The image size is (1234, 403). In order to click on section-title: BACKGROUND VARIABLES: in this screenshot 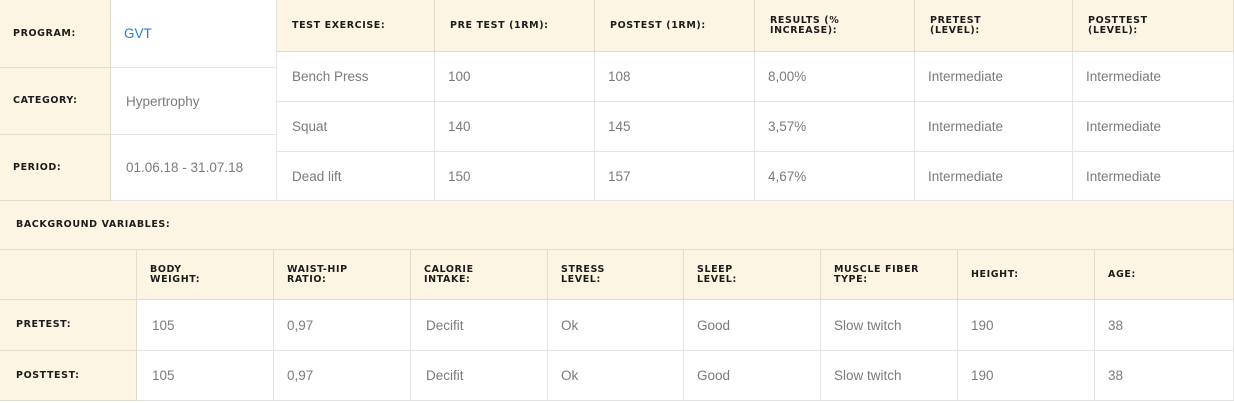, I will do `click(93, 224)`.